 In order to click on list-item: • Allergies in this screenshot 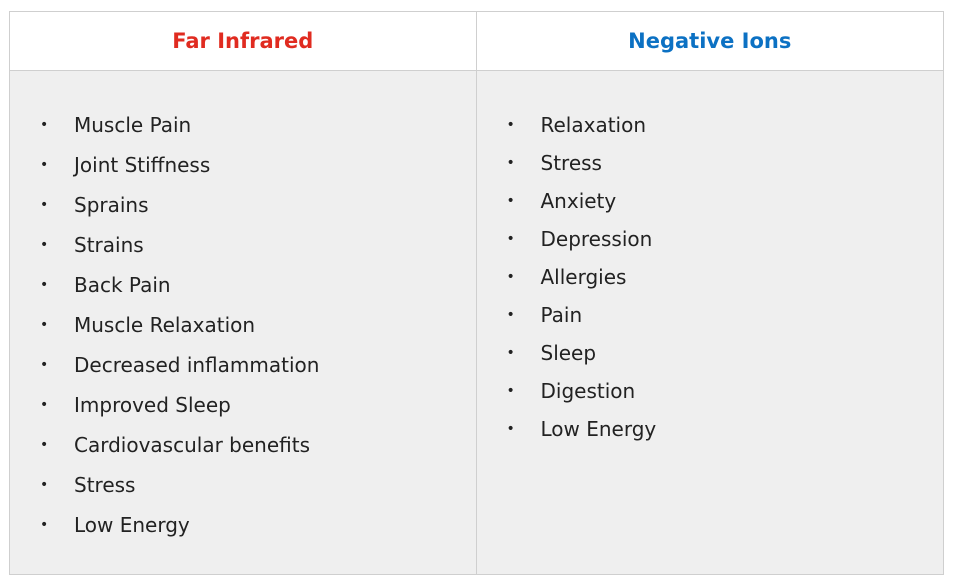, I will do `click(710, 280)`.